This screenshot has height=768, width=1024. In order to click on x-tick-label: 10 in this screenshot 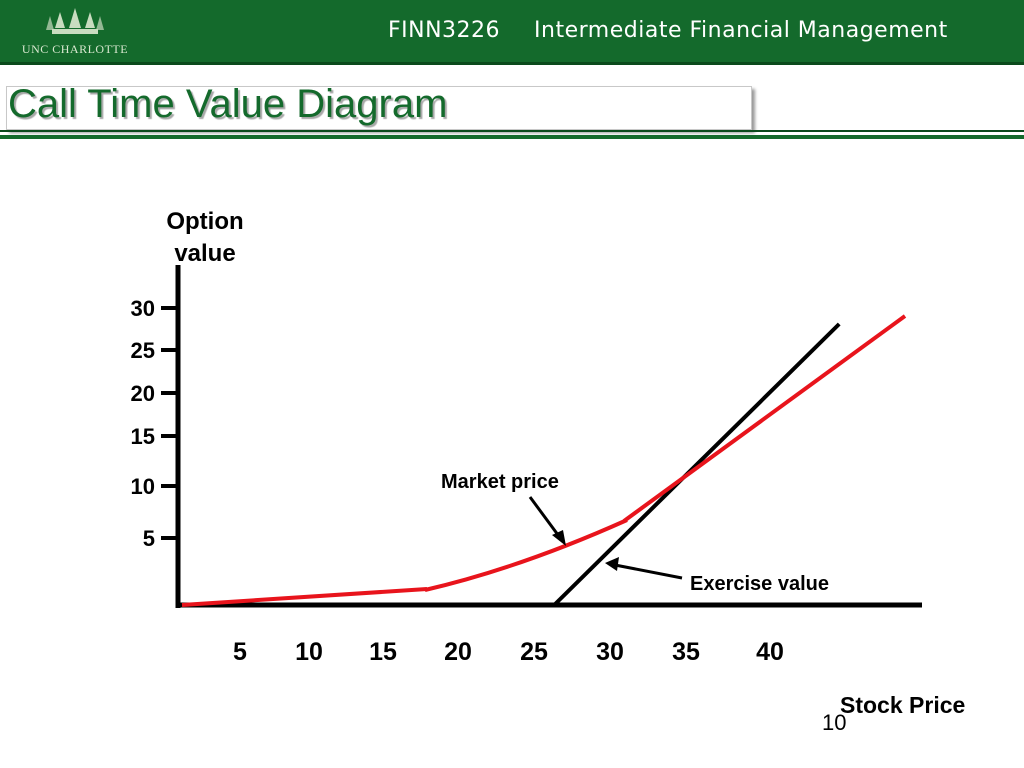, I will do `click(309, 652)`.